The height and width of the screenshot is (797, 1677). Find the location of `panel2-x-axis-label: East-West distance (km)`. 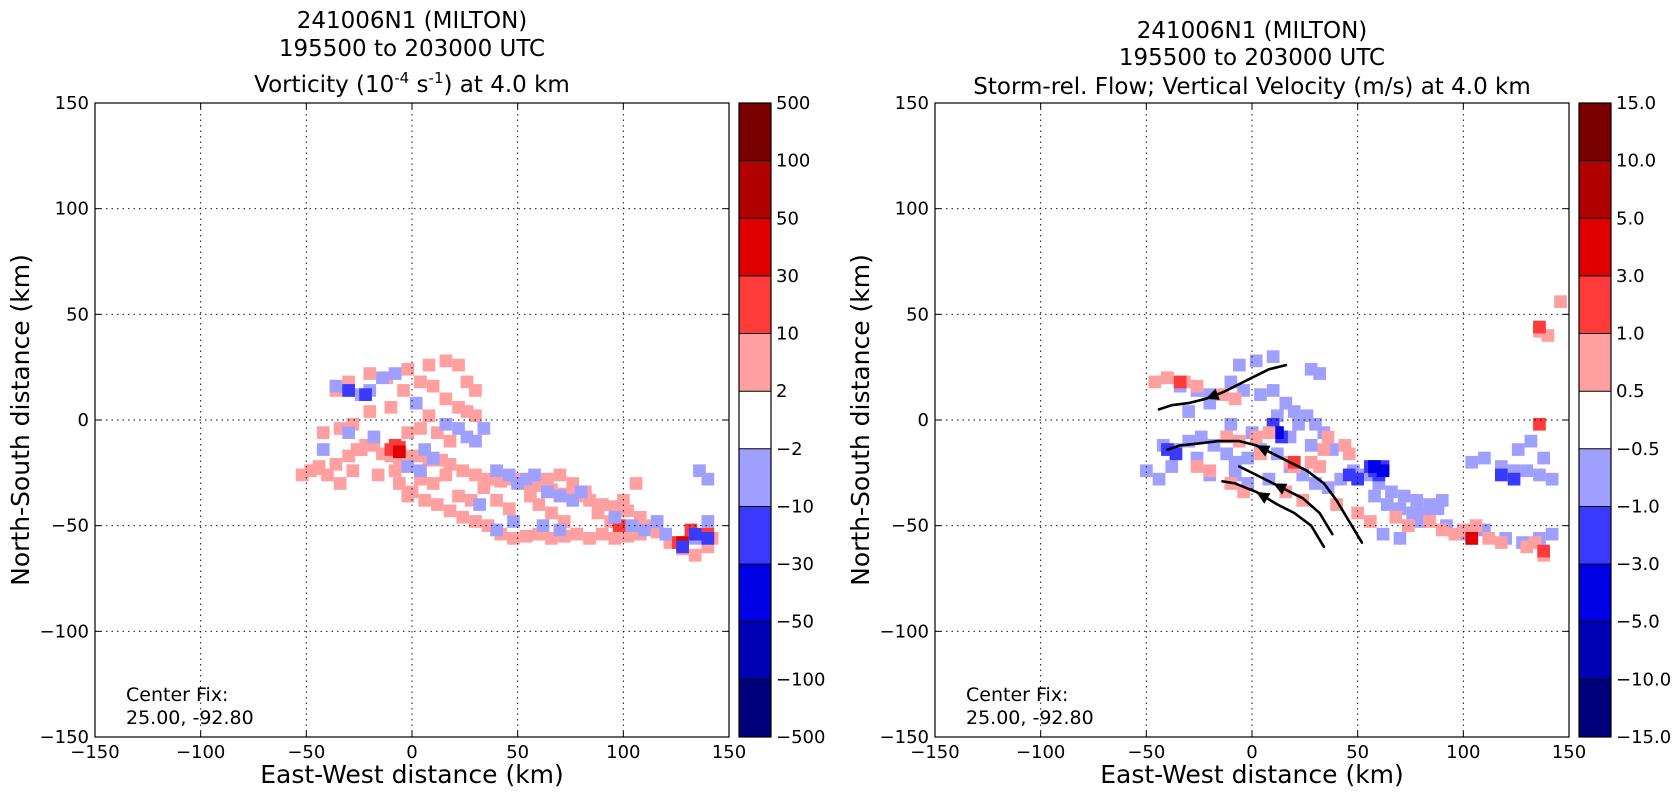

panel2-x-axis-label: East-West distance (km) is located at coordinates (1252, 774).